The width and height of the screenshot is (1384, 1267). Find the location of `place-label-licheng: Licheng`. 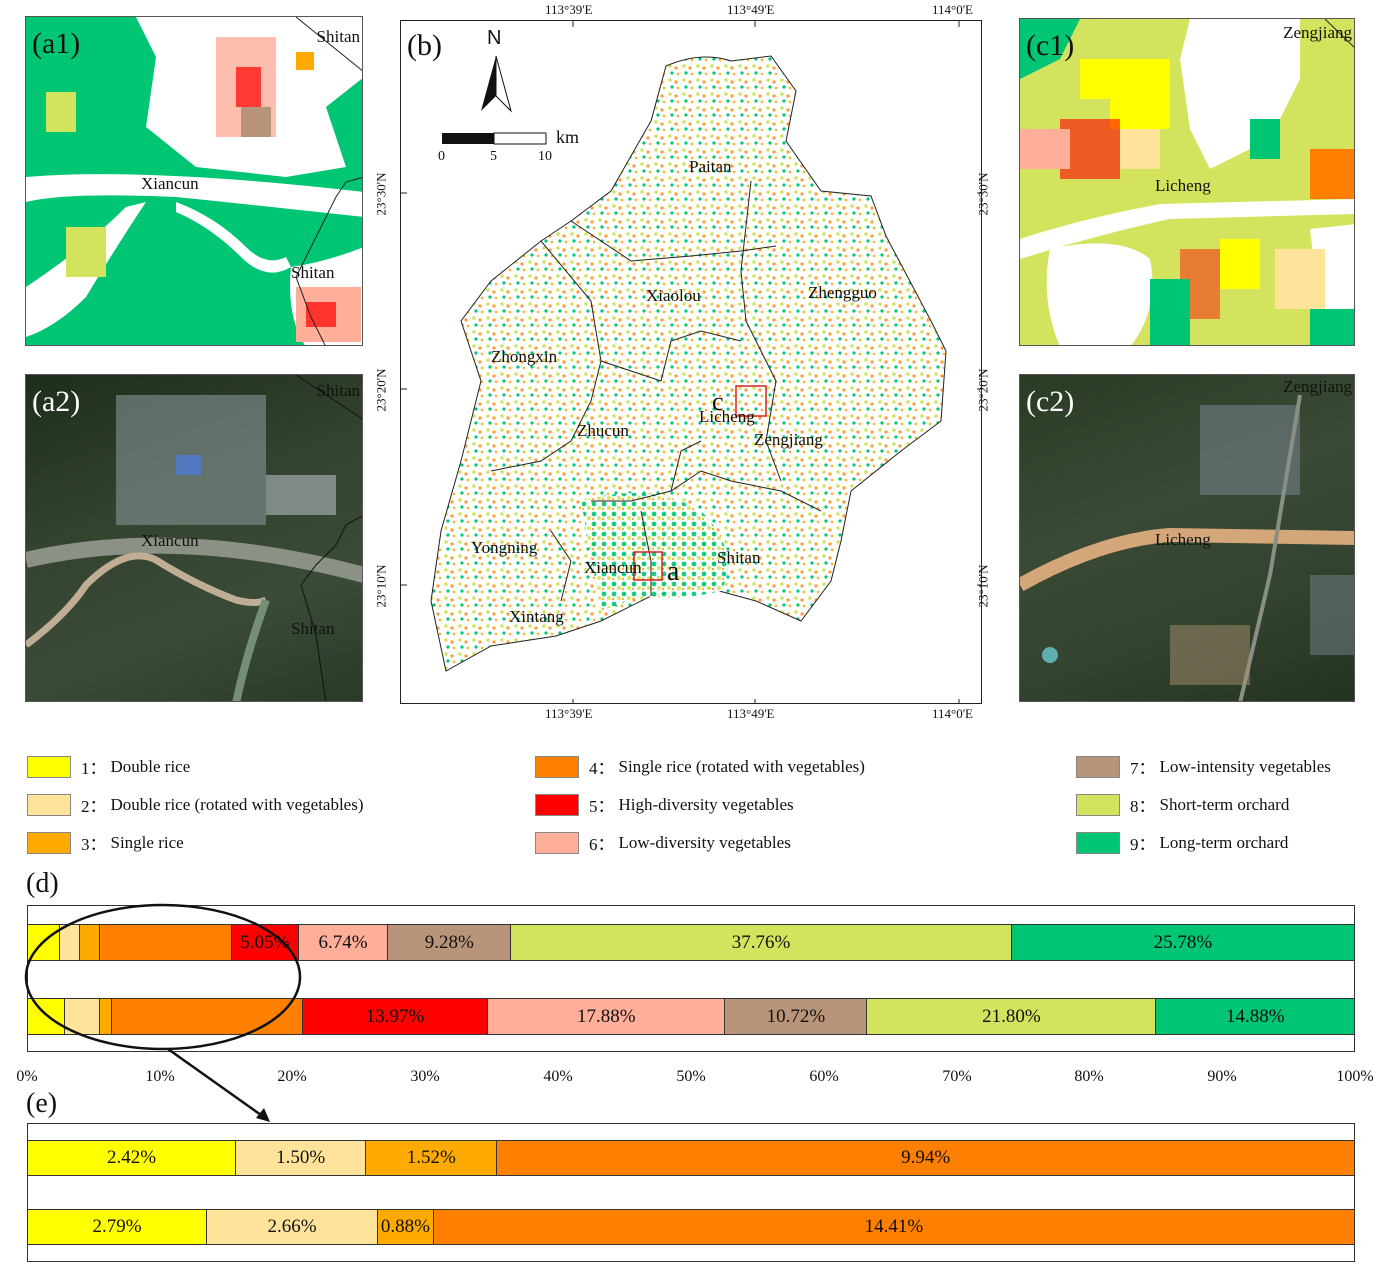

place-label-licheng: Licheng is located at coordinates (727, 416).